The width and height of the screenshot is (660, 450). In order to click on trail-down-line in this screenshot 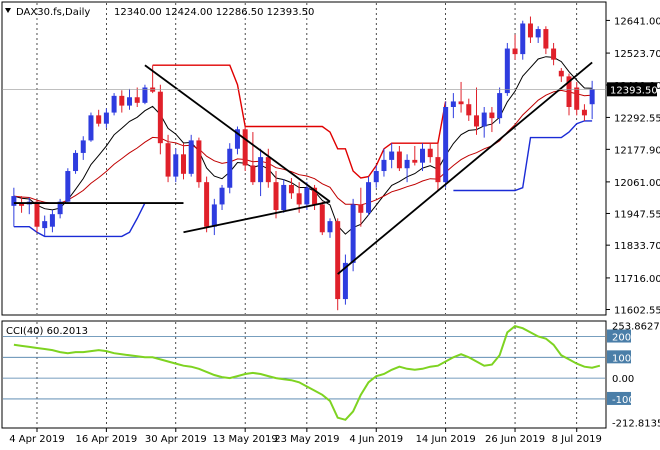, I will do `click(299, 121)`.